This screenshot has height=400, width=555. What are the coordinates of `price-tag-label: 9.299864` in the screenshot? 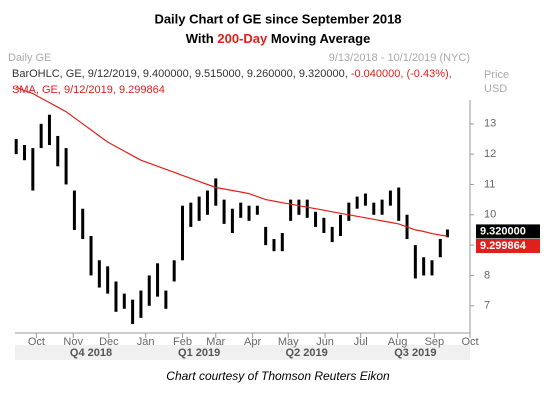 It's located at (503, 246).